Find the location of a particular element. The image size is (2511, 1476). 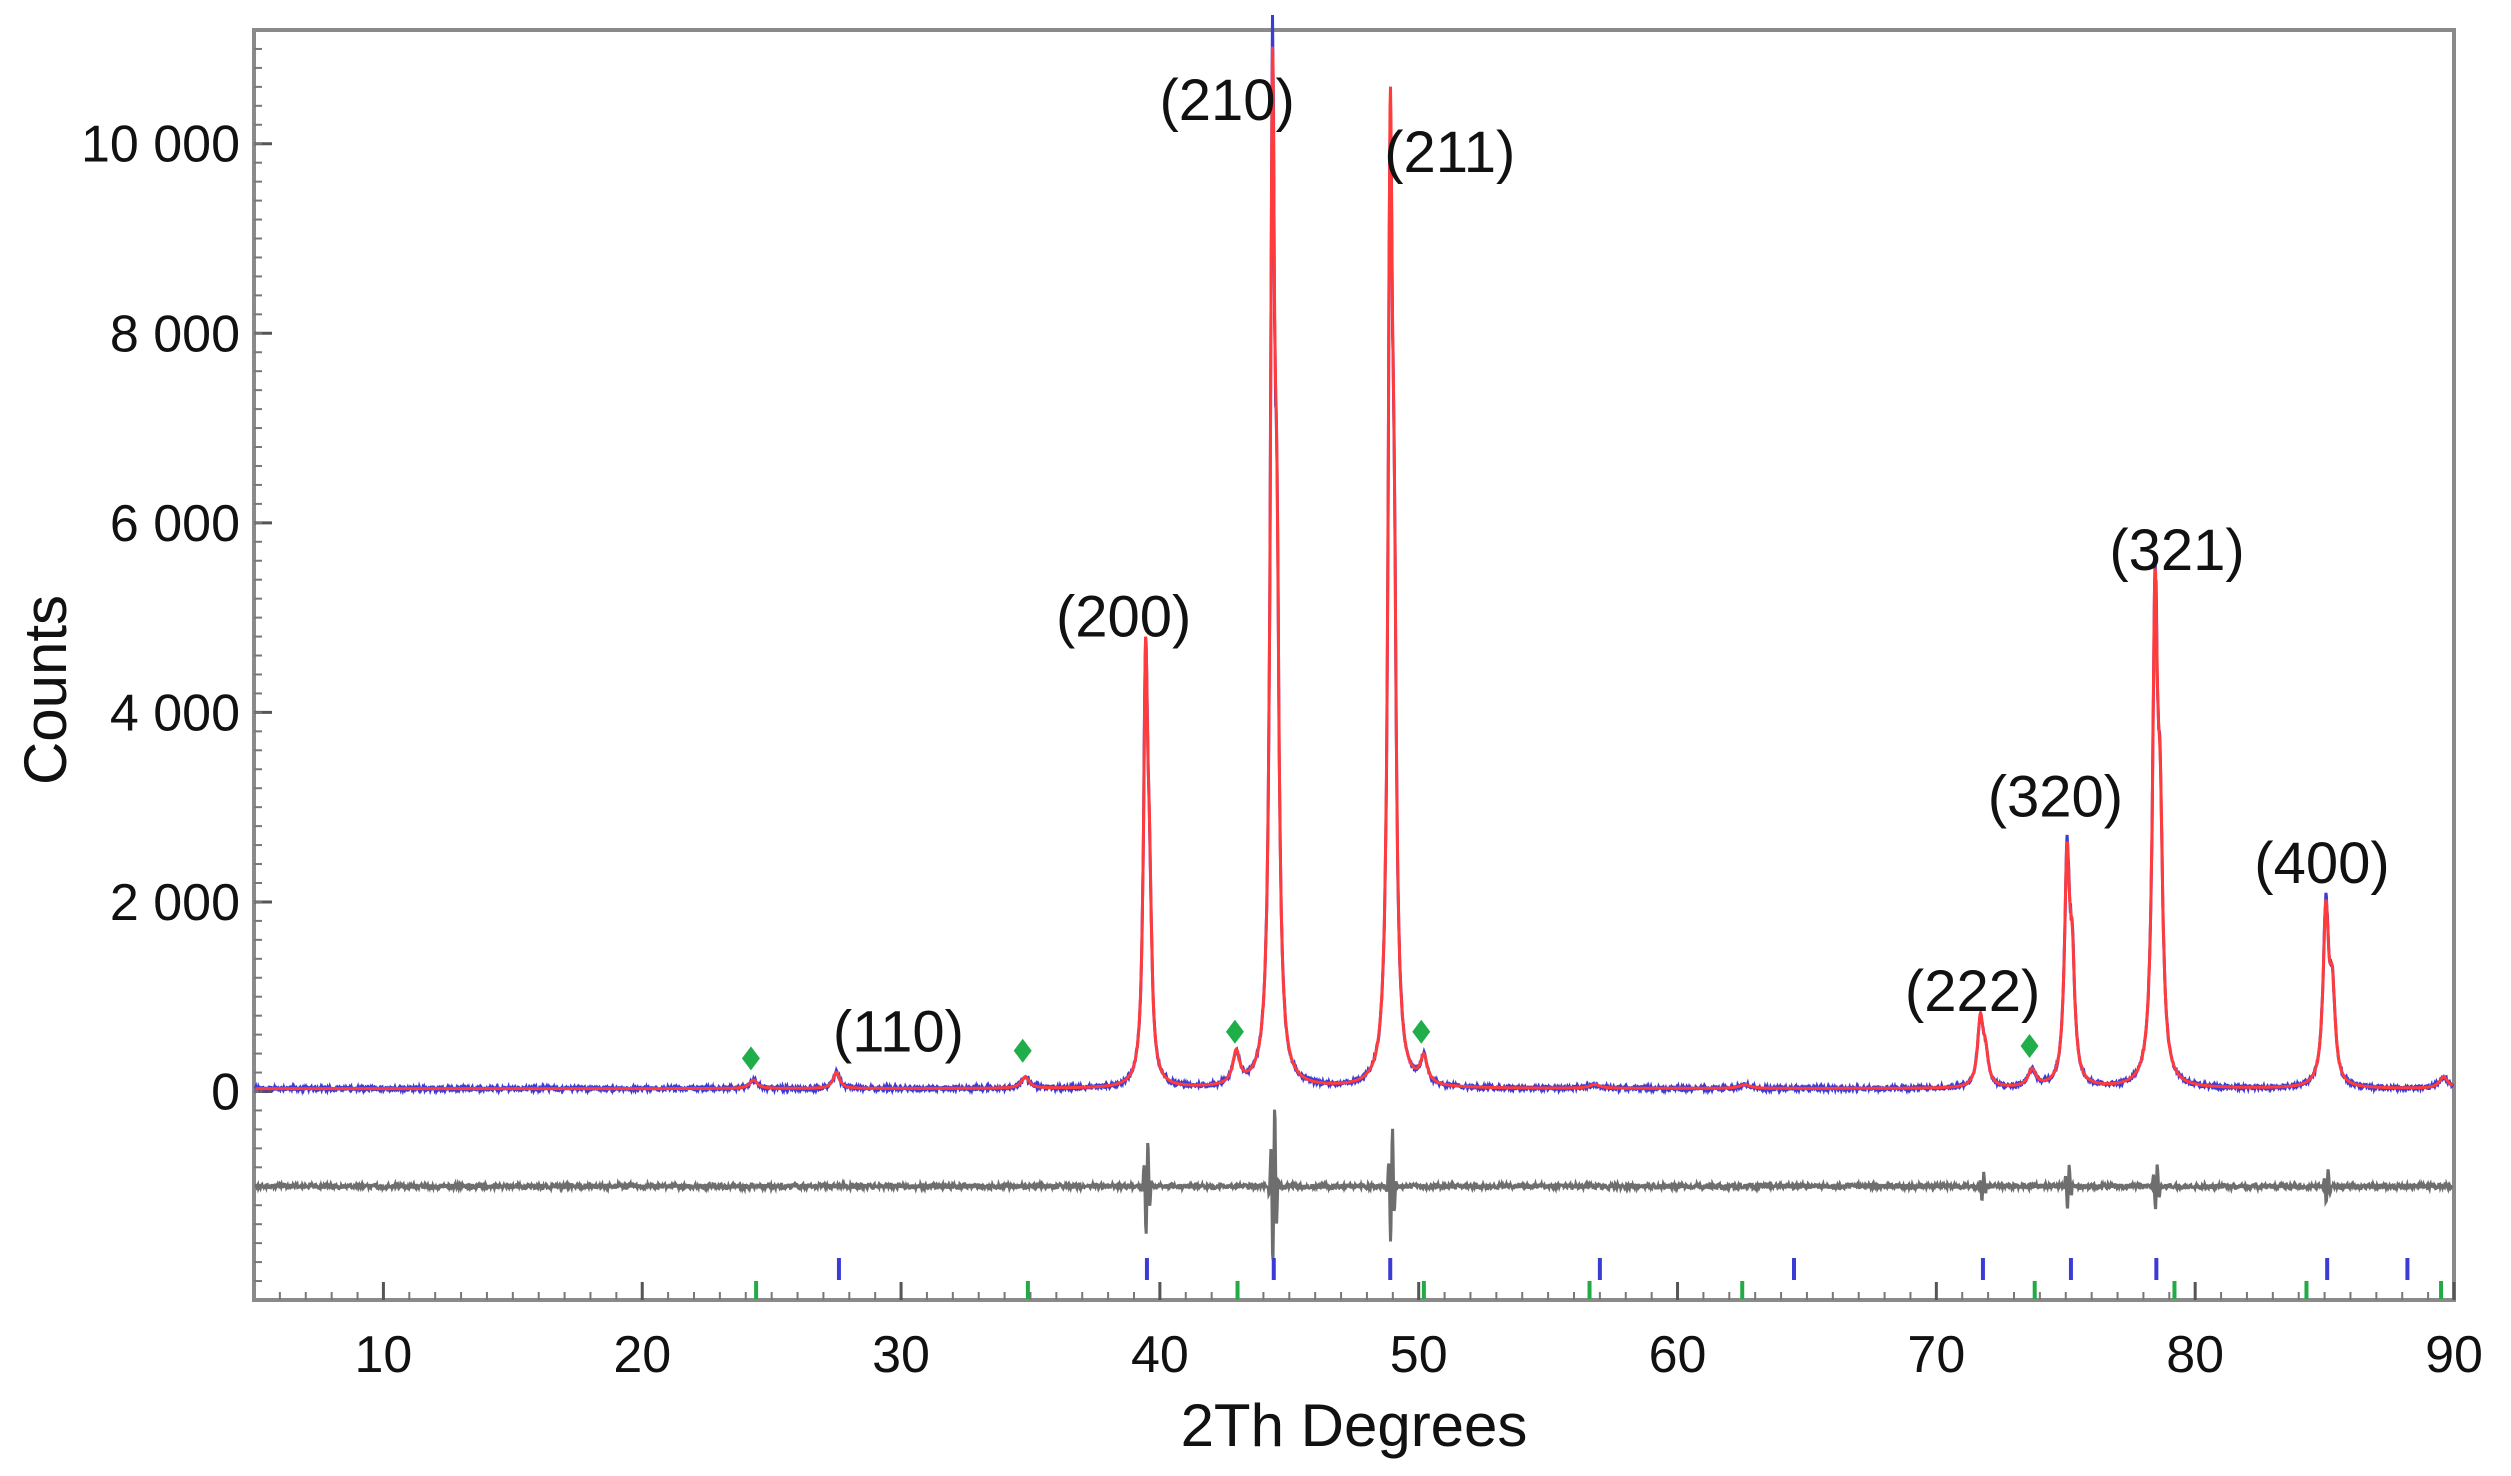

x-tick-label: 10 is located at coordinates (383, 1355).